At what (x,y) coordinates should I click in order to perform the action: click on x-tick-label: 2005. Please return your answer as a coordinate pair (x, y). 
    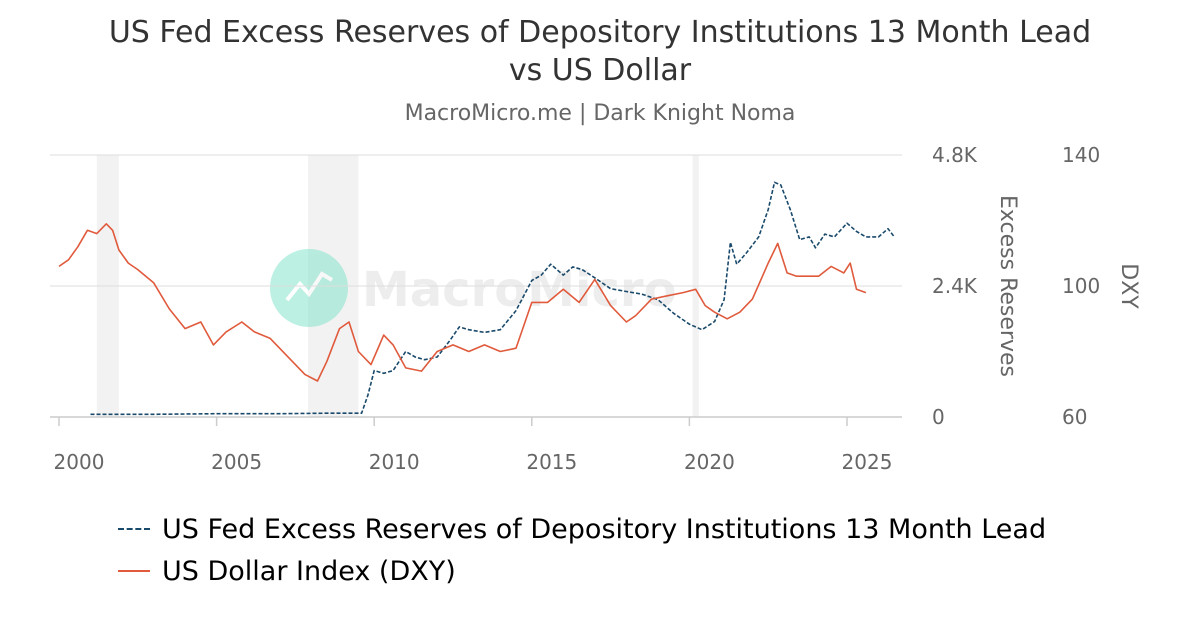
    Looking at the image, I should click on (236, 462).